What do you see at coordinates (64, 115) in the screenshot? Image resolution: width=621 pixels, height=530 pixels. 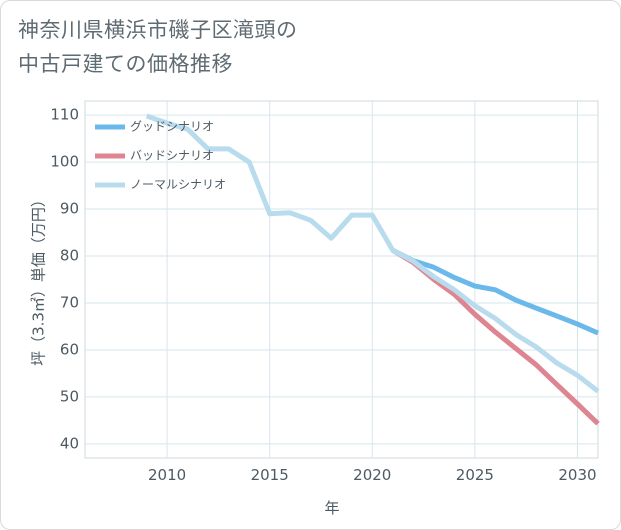 I see `y-tick-label: 110` at bounding box center [64, 115].